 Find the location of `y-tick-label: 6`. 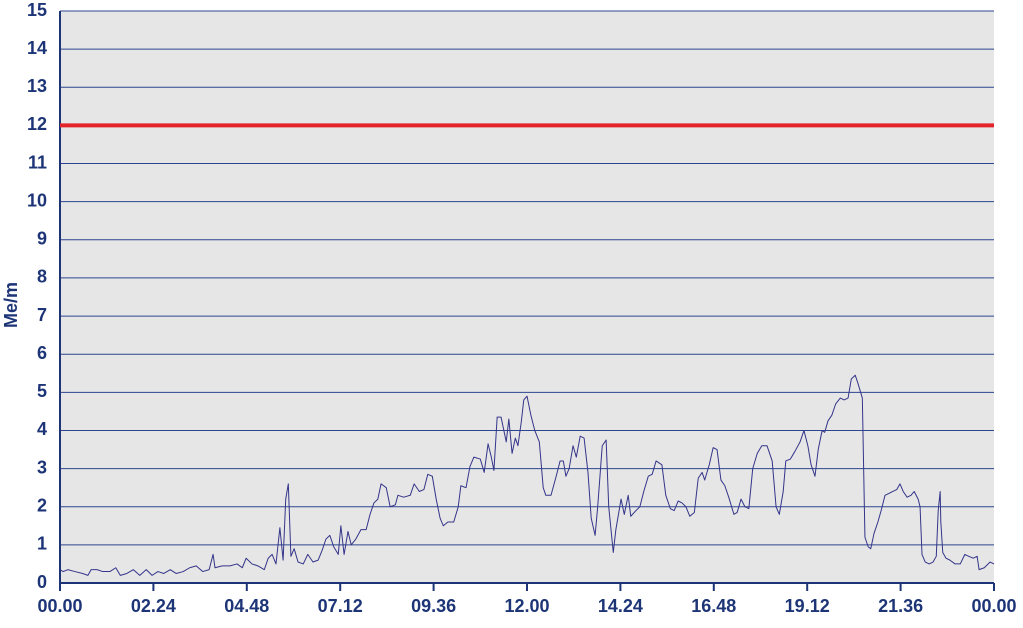

y-tick-label: 6 is located at coordinates (42, 353).